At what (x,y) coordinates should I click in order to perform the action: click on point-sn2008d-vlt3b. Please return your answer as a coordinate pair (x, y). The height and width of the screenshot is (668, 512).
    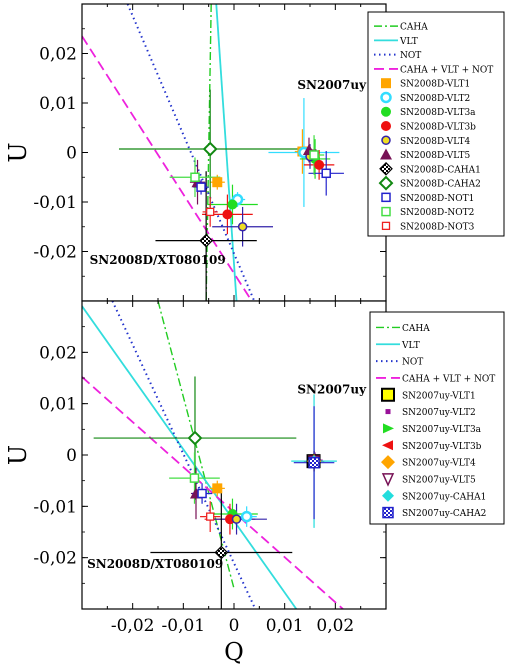
    Looking at the image, I should click on (227, 214).